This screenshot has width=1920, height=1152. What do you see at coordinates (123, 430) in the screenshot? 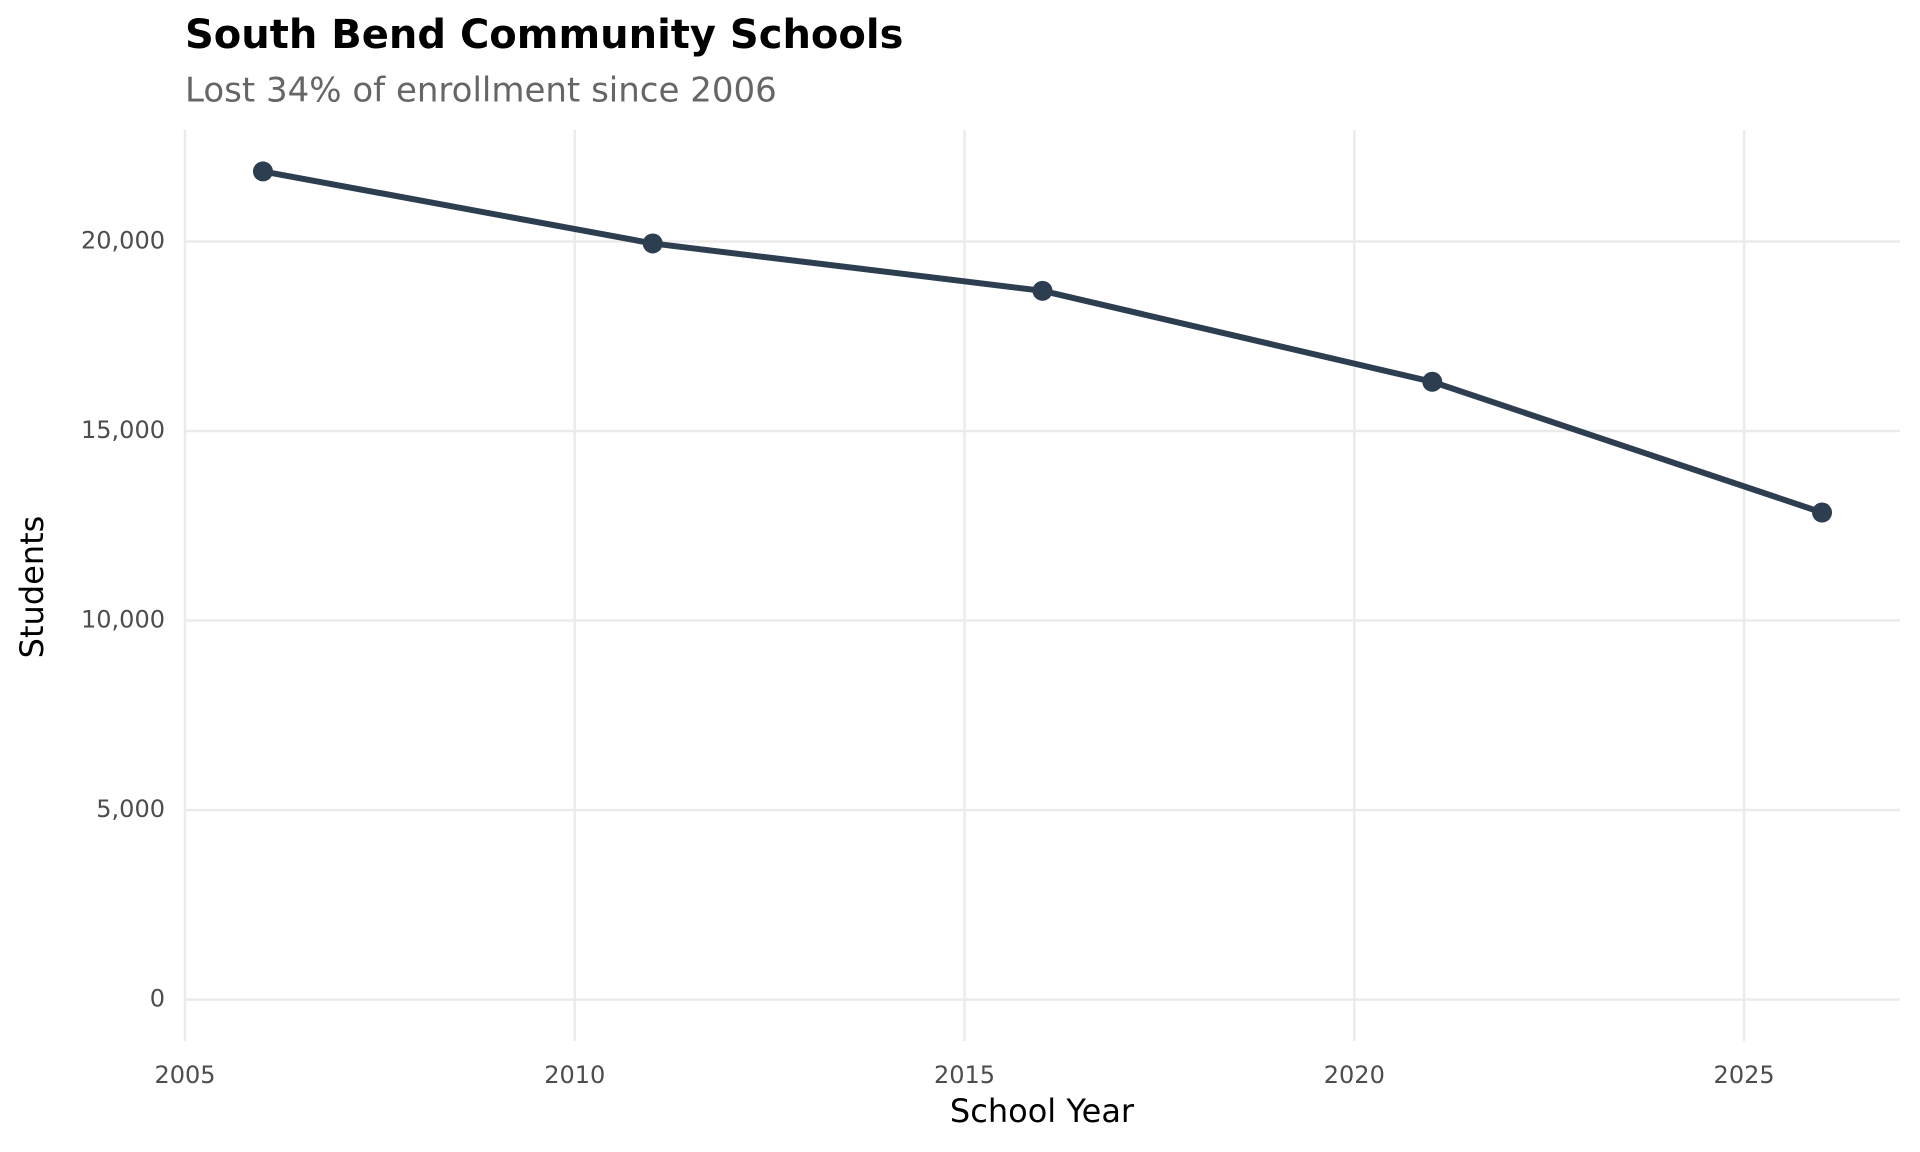
I see `y-tick-label: 15,000` at bounding box center [123, 430].